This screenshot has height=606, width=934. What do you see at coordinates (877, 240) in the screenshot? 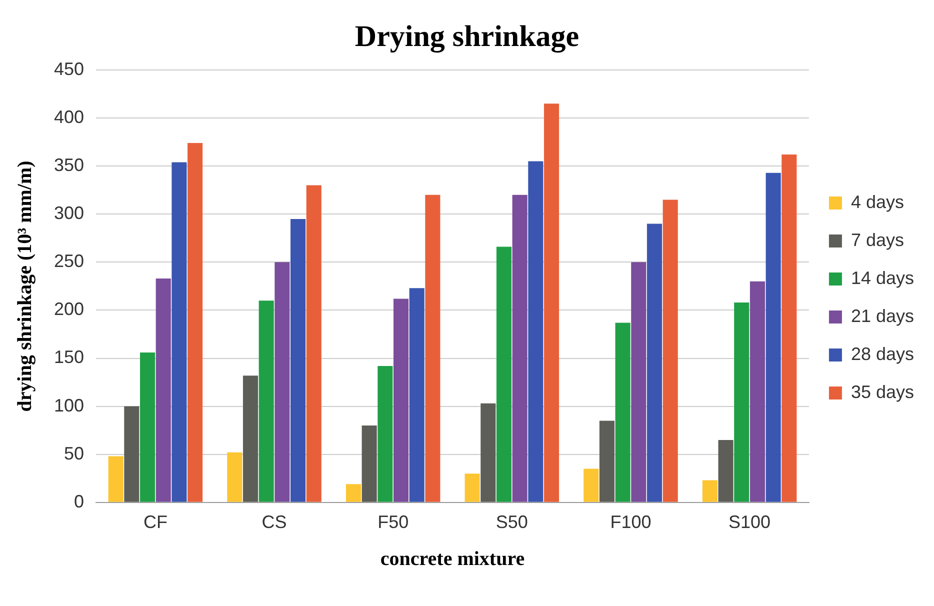
I see `legend-label: 7 days` at bounding box center [877, 240].